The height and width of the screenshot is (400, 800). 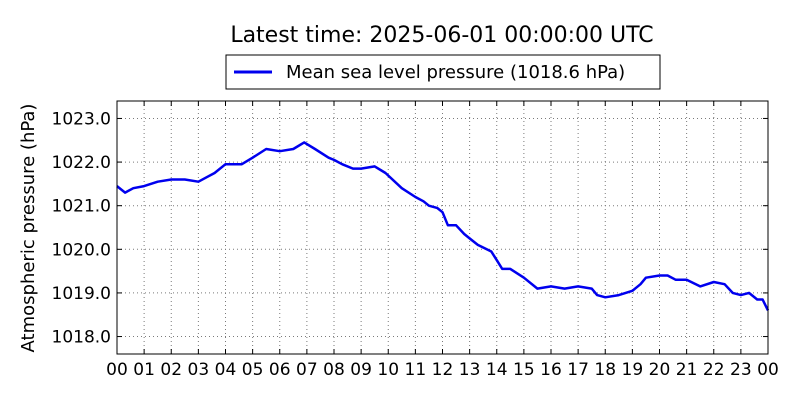 What do you see at coordinates (81, 338) in the screenshot?
I see `y-tick-label: 1018.0` at bounding box center [81, 338].